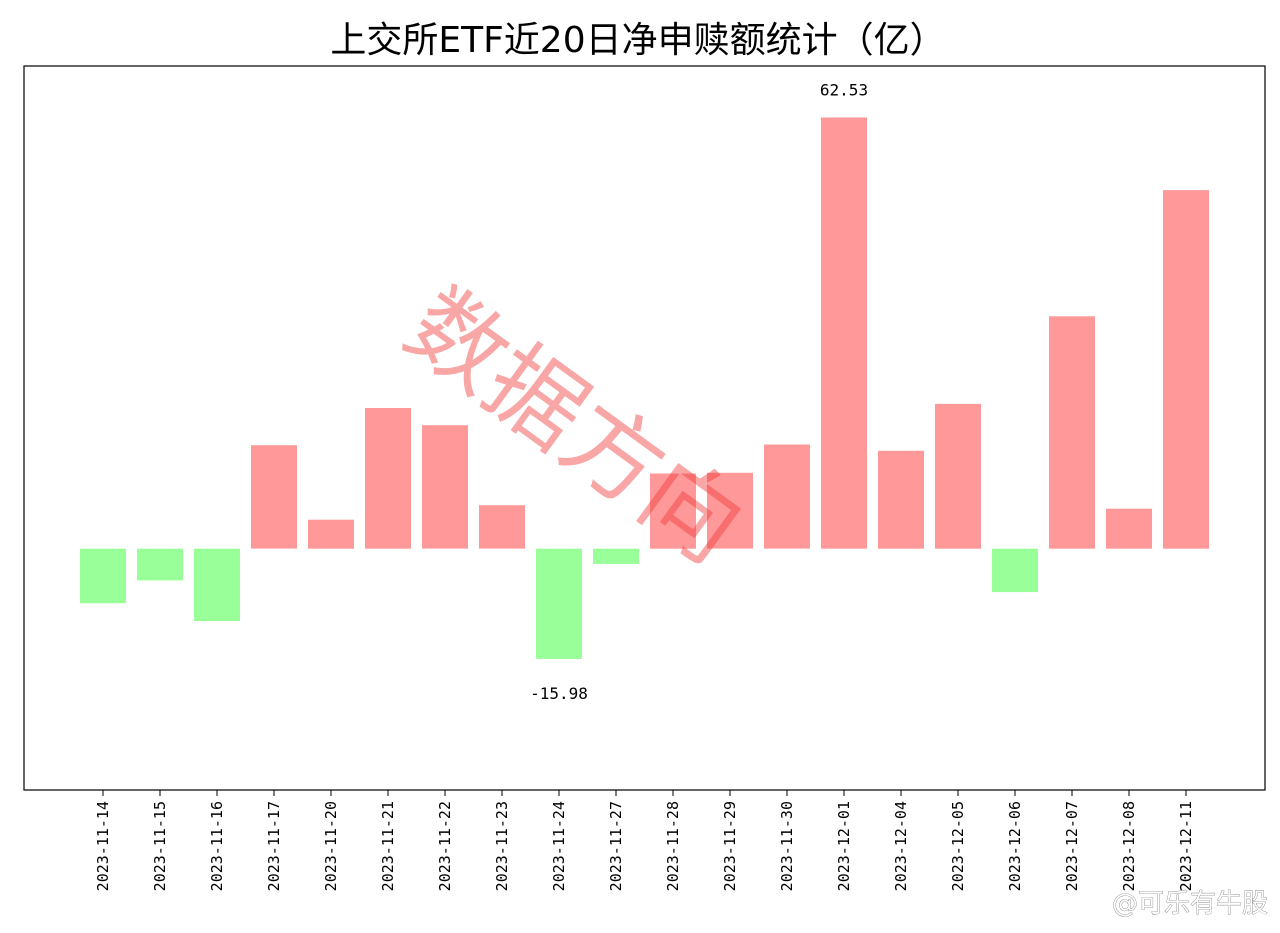 Image resolution: width=1280 pixels, height=933 pixels. Describe the element at coordinates (388, 846) in the screenshot. I see `x-tick-label: 2023-11-21` at that location.